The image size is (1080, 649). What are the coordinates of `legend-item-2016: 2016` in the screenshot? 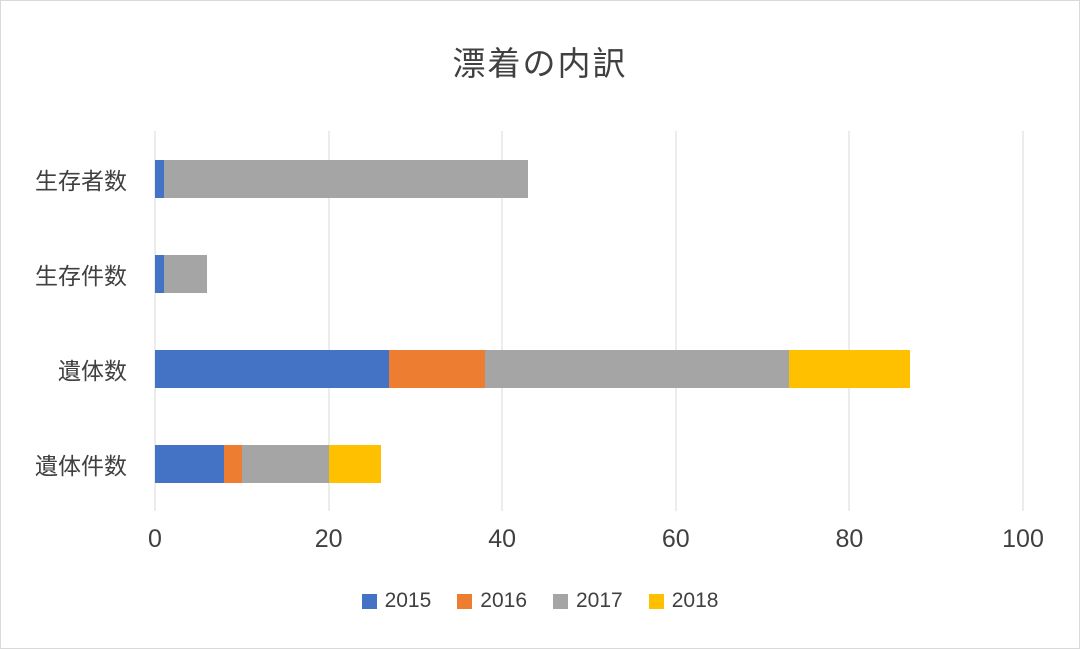 It's located at (492, 601).